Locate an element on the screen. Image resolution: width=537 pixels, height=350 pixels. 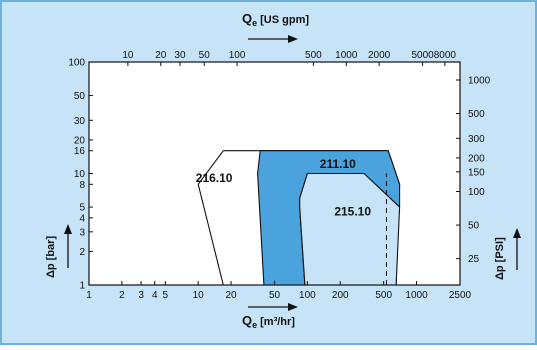
top-axis-title: Qe [US gpm] is located at coordinates (275, 19).